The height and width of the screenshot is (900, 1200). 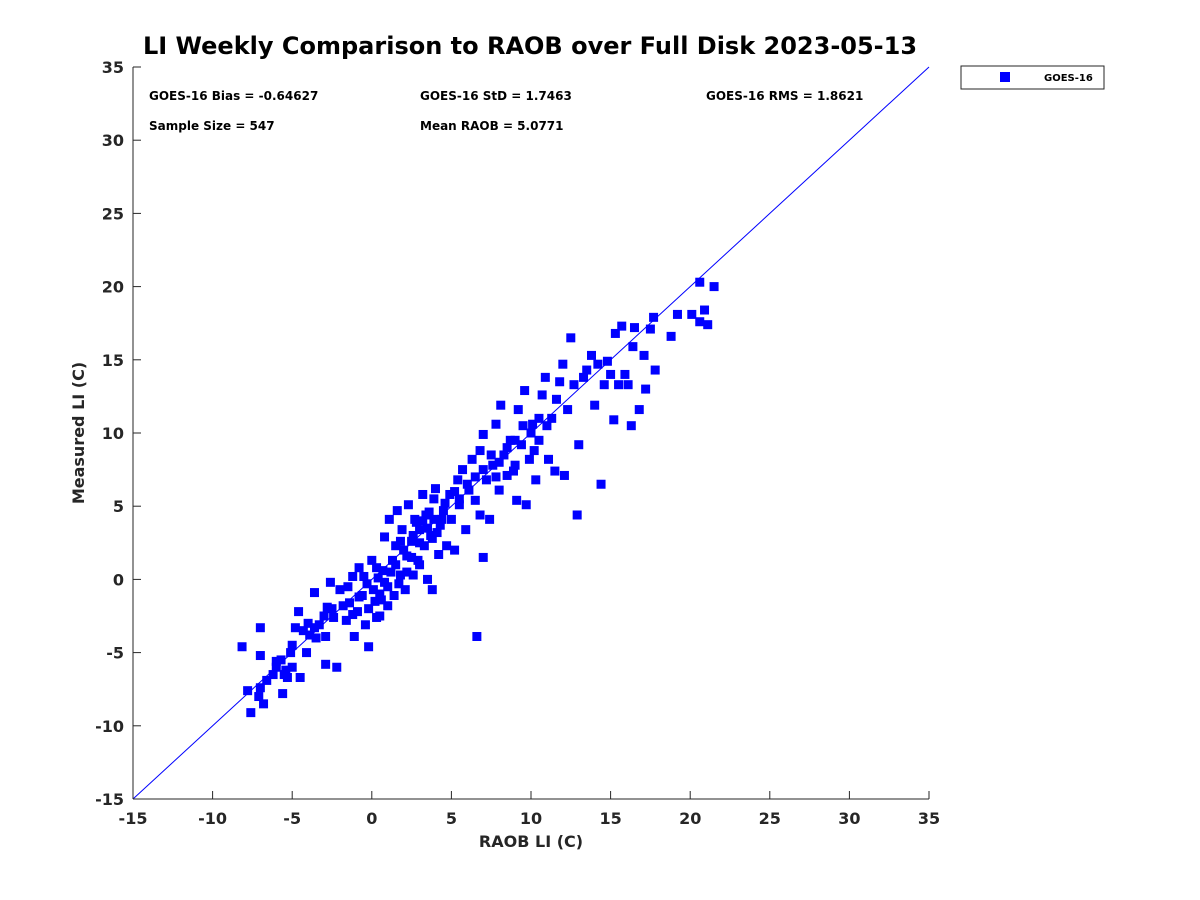 I want to click on x-tick-label: -15, so click(x=133, y=818).